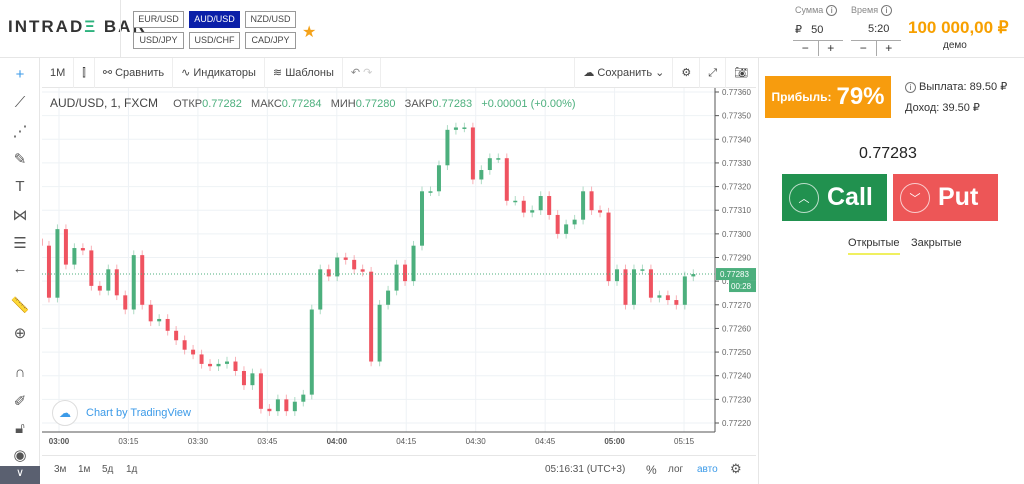 The image size is (1024, 484). What do you see at coordinates (945, 197) in the screenshot?
I see `put-button: ﹀ Put` at bounding box center [945, 197].